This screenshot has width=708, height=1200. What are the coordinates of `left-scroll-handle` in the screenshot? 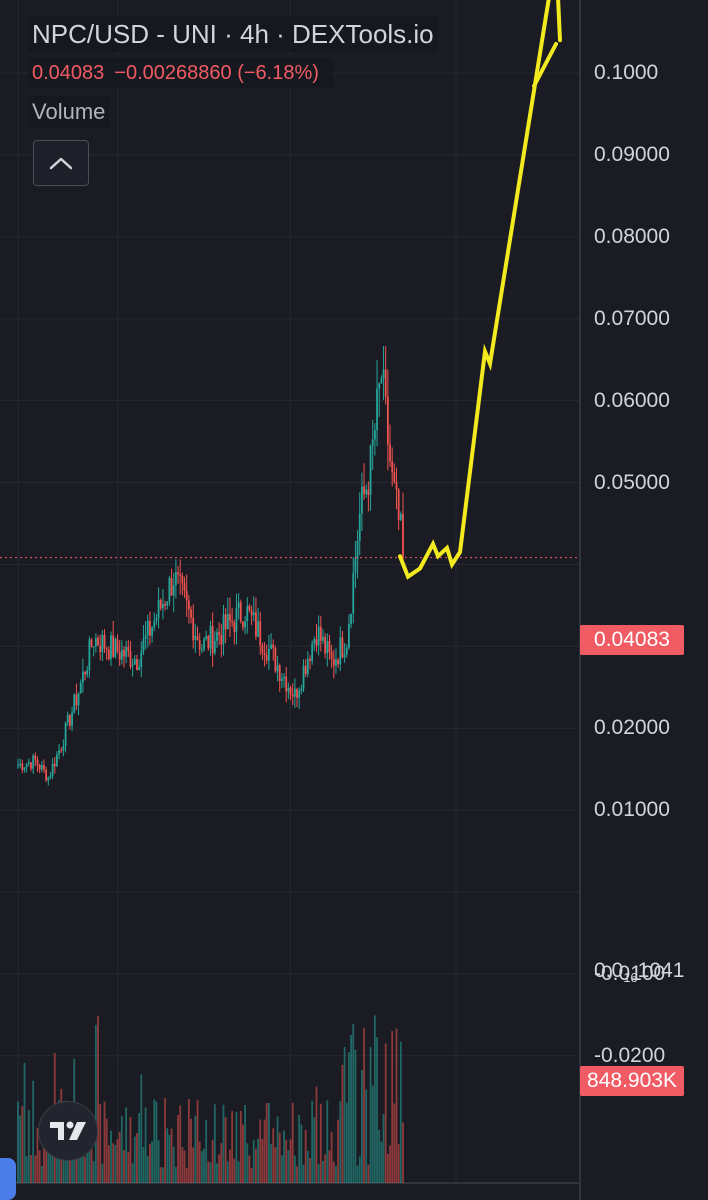 It's located at (8, 1179).